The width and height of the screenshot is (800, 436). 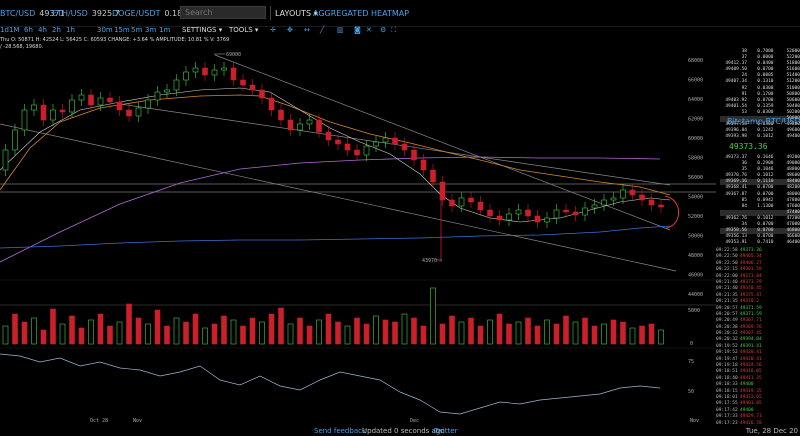 I want to click on order-book-row: 49358.56 0.0700 46800, so click(x=760, y=231).